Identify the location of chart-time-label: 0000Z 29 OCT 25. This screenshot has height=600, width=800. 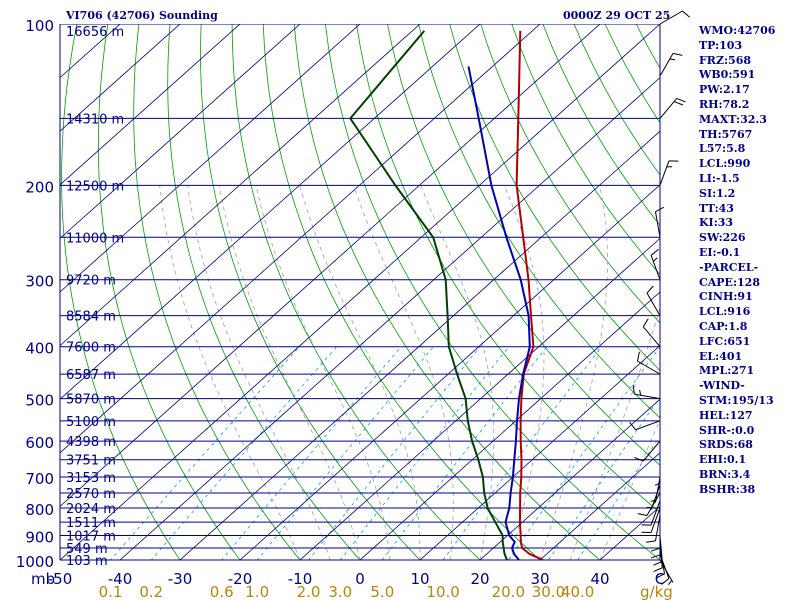
(617, 15).